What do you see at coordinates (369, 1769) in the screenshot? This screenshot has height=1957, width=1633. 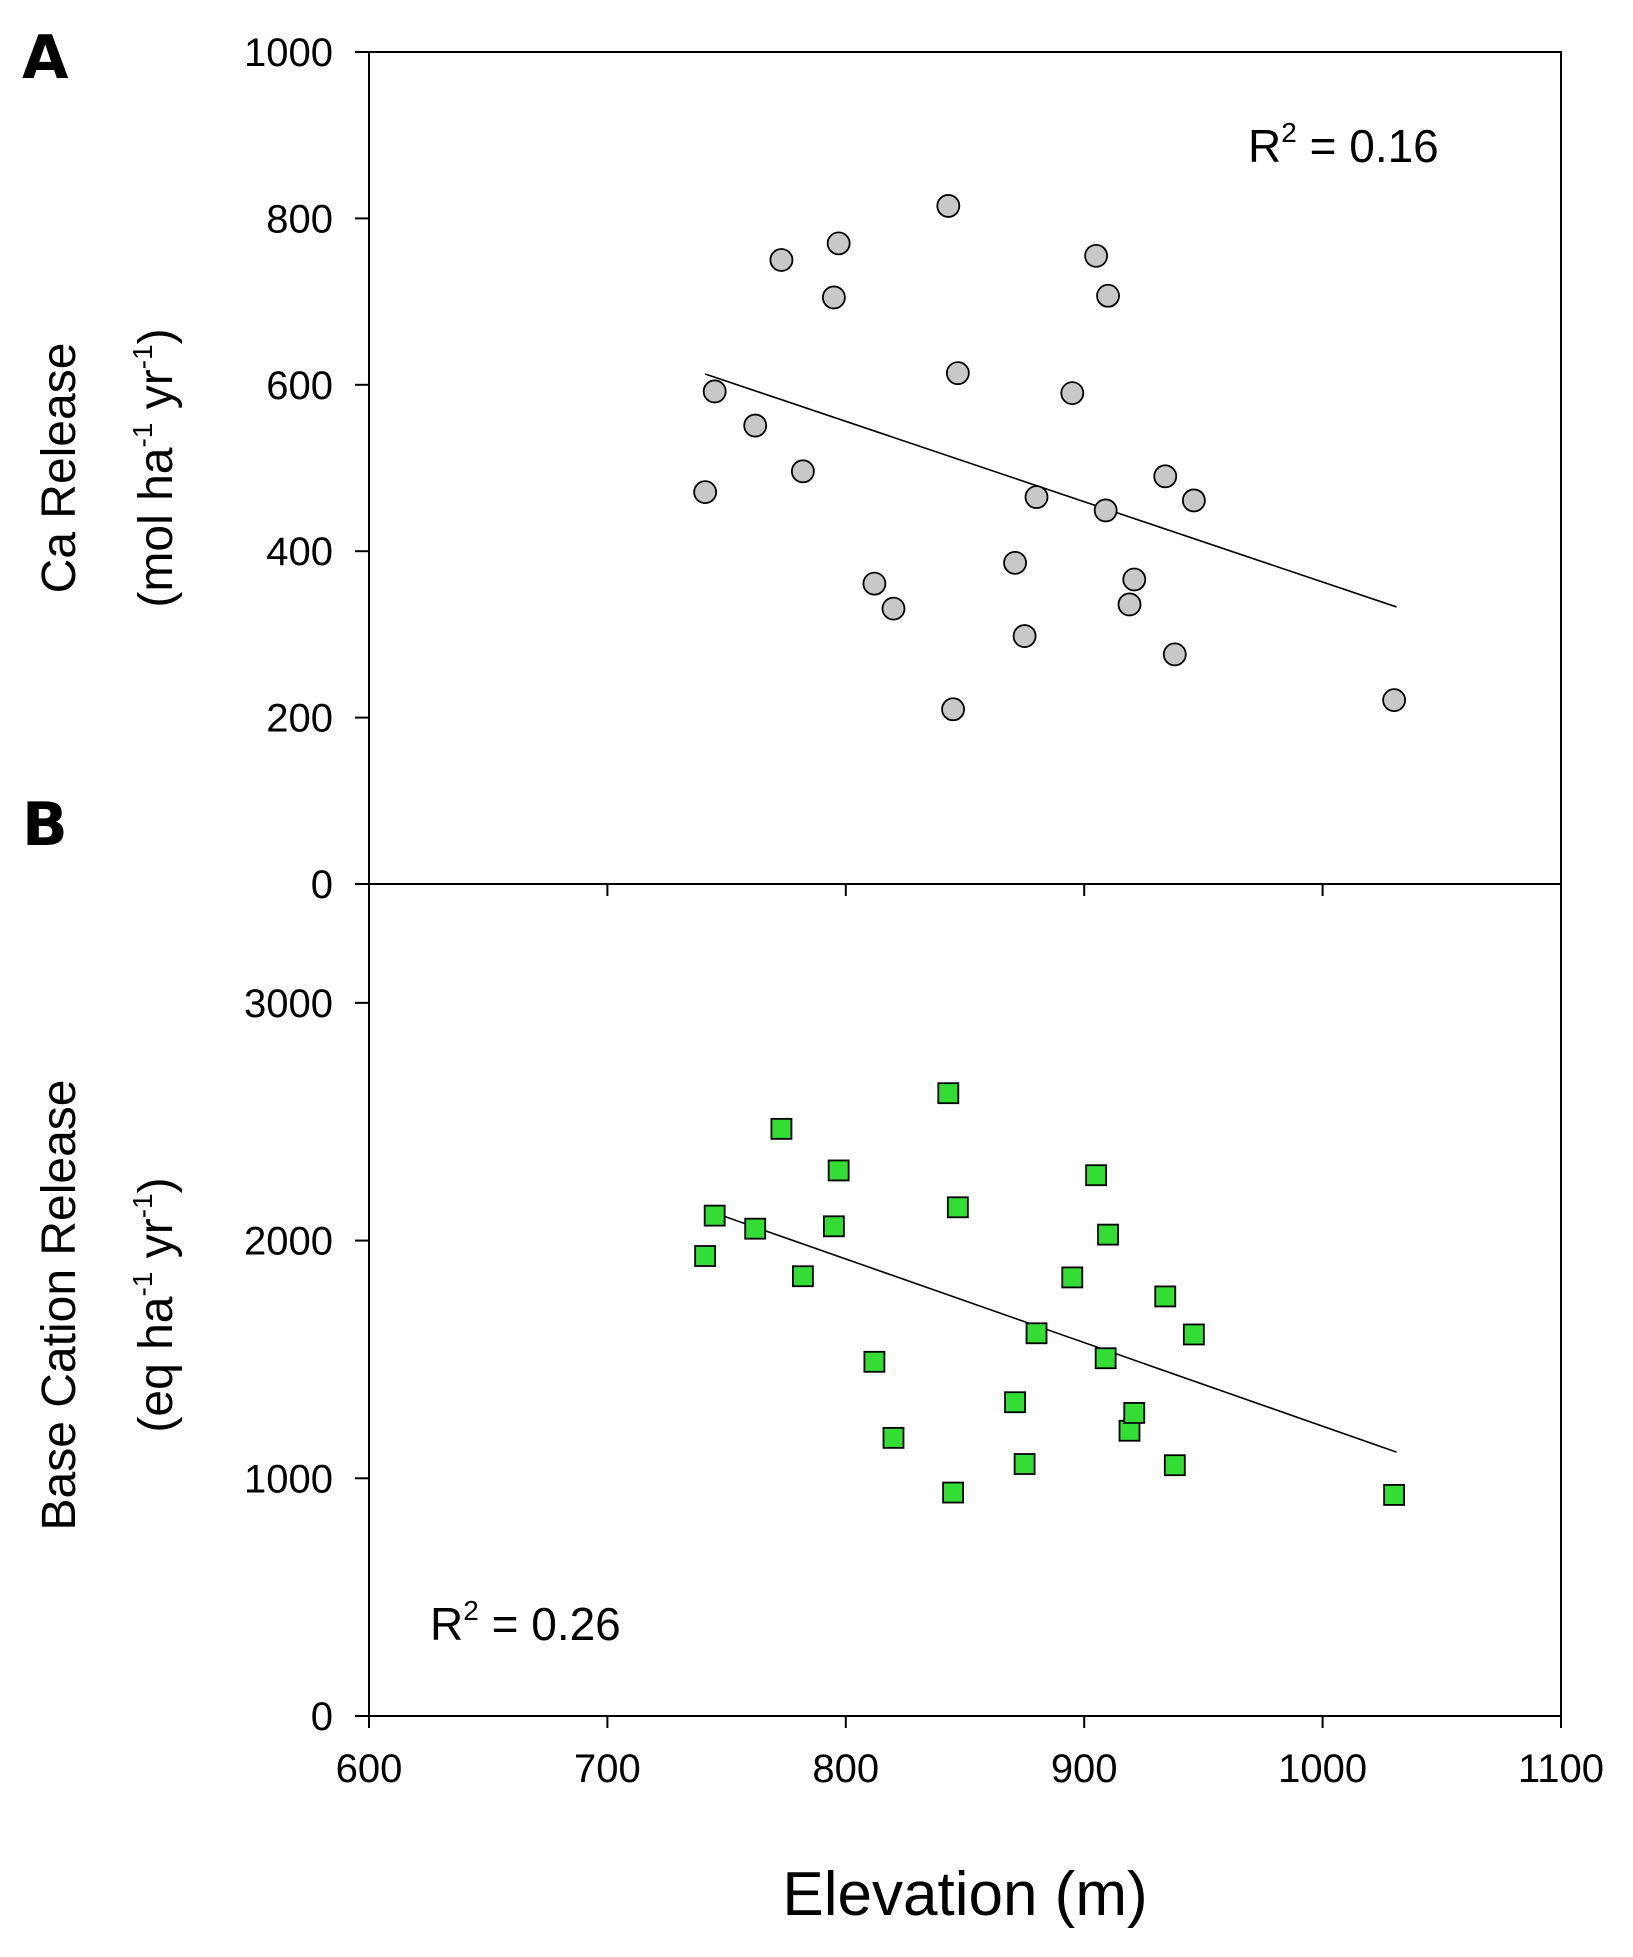 I see `x-tick-label: 600` at bounding box center [369, 1769].